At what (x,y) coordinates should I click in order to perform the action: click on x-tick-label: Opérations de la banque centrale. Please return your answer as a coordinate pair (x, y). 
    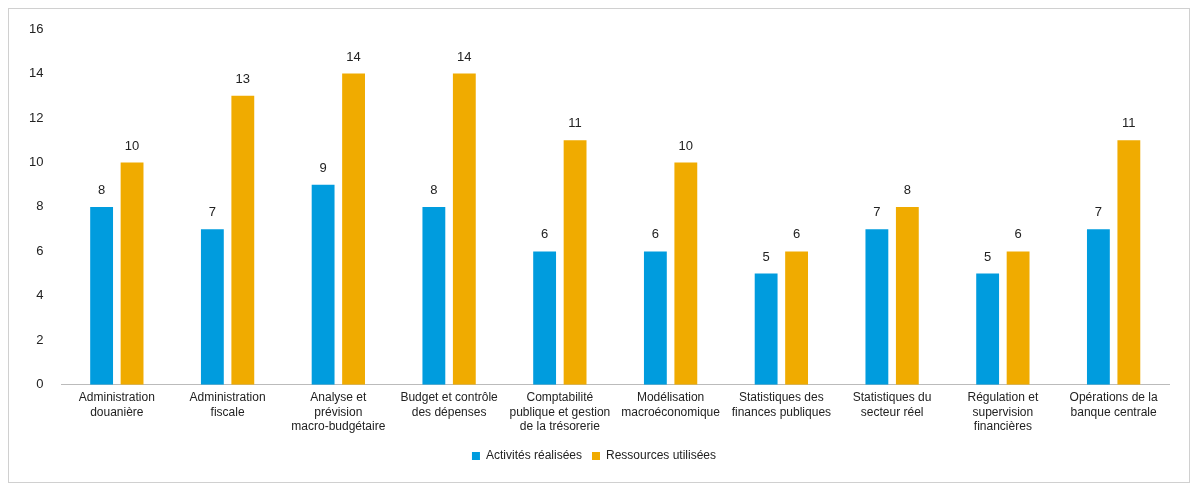
    Looking at the image, I should click on (1113, 404).